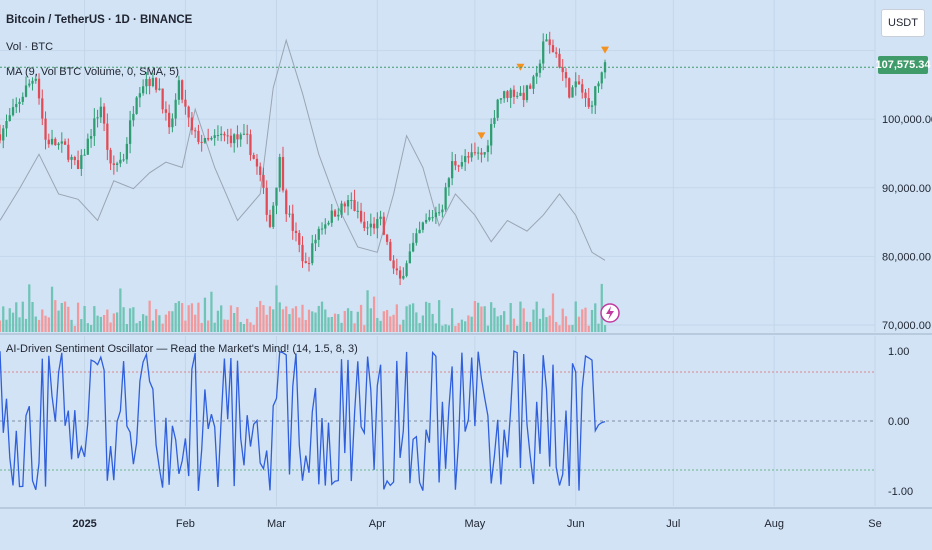 This screenshot has height=550, width=932. I want to click on volume-legend: Vol · BTC, so click(30, 47).